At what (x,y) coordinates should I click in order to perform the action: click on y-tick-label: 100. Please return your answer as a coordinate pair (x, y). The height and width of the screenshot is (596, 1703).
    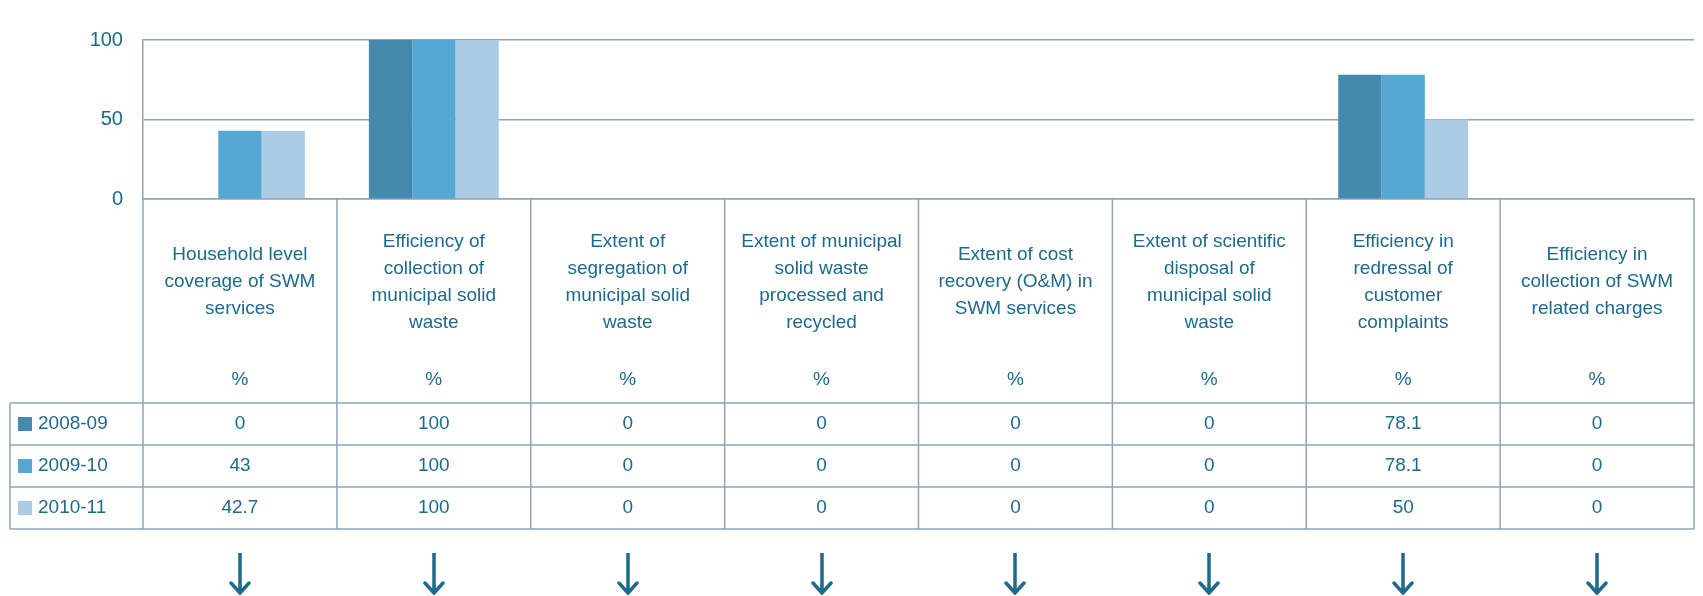
    Looking at the image, I should click on (106, 38).